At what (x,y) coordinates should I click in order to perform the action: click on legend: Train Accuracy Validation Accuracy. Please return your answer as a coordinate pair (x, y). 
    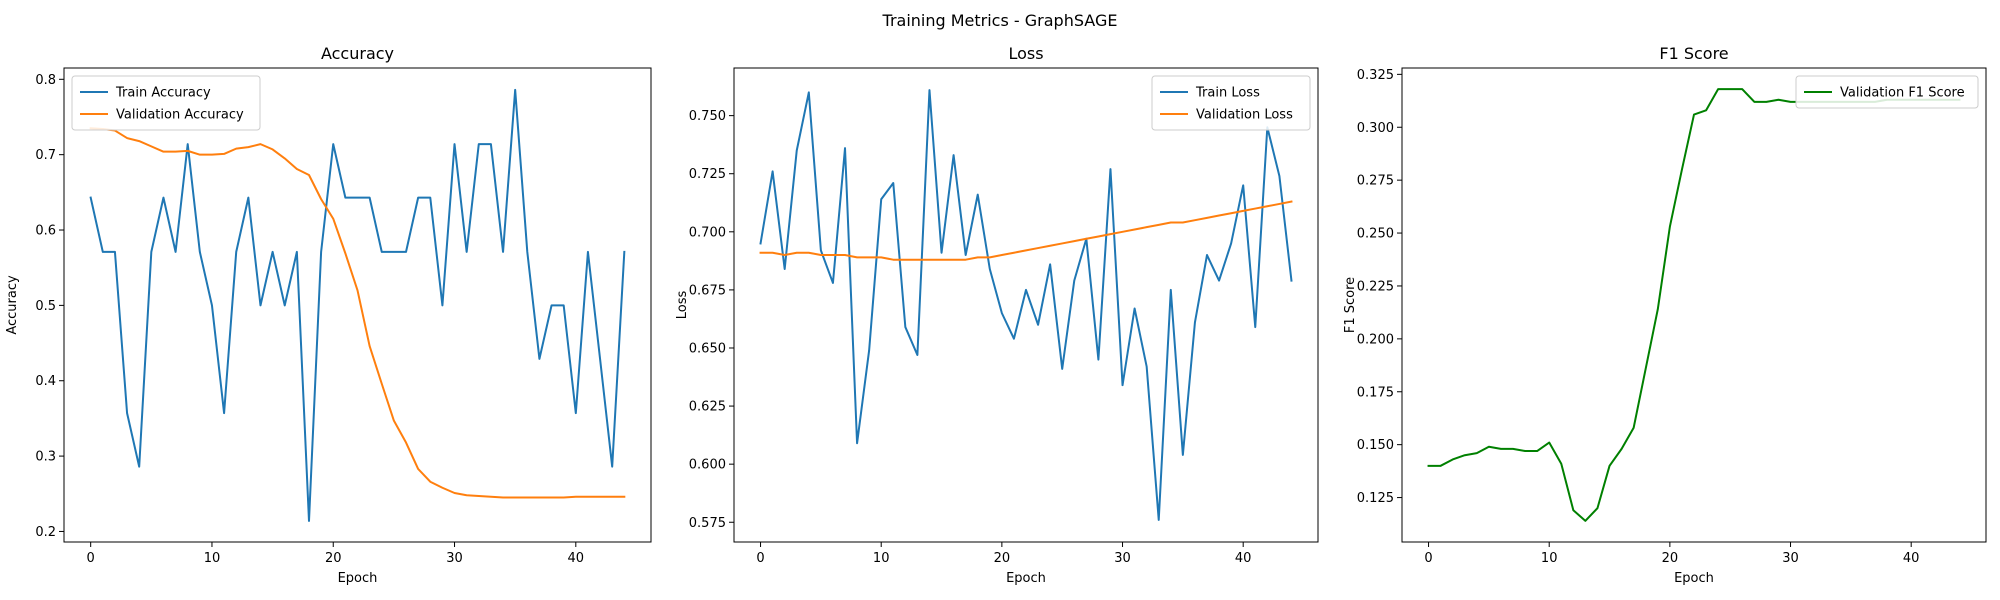
    Looking at the image, I should click on (166, 103).